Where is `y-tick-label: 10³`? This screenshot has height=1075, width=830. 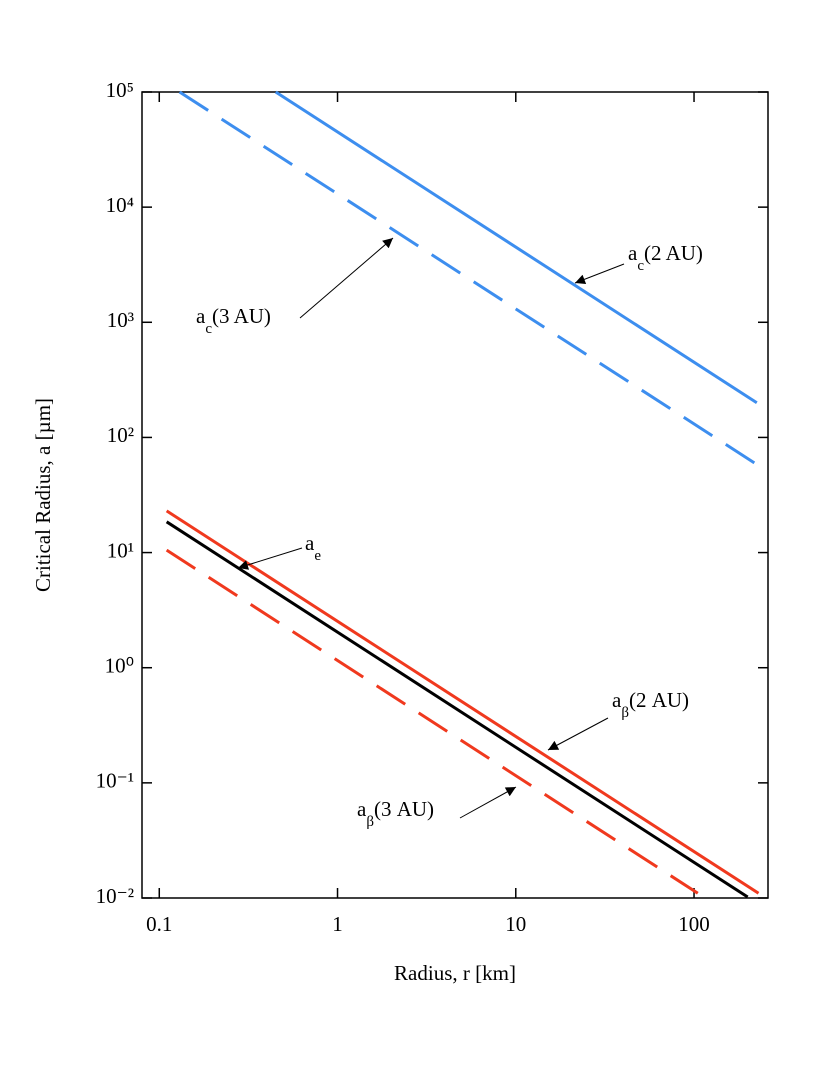
y-tick-label: 10³ is located at coordinates (120, 320).